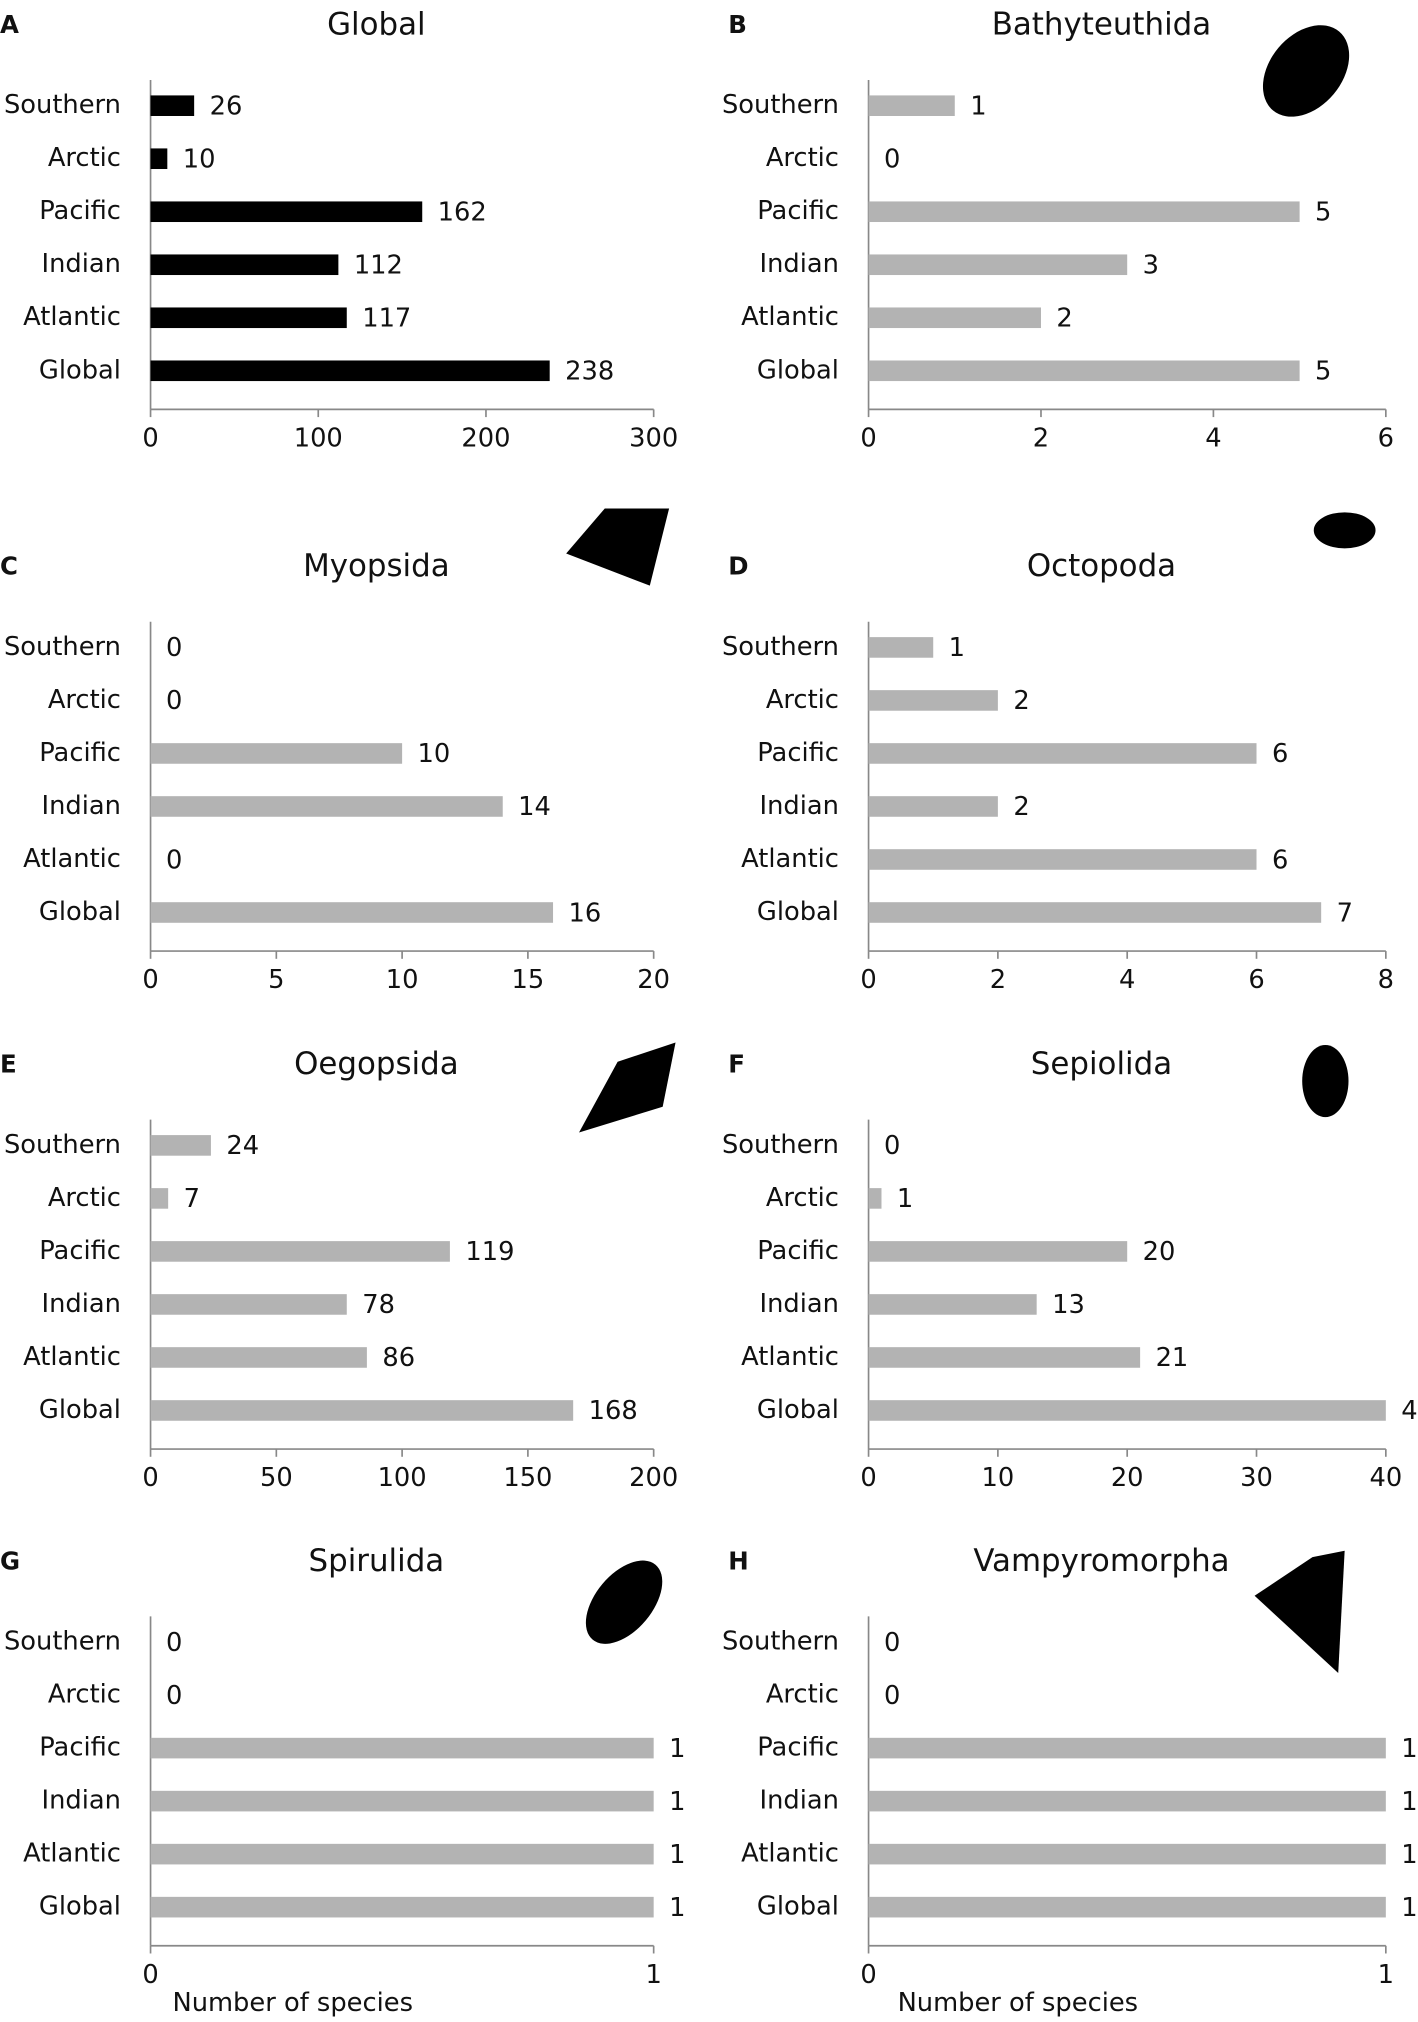 The height and width of the screenshot is (2022, 1418). What do you see at coordinates (10, 1560) in the screenshot?
I see `panel-letter: G` at bounding box center [10, 1560].